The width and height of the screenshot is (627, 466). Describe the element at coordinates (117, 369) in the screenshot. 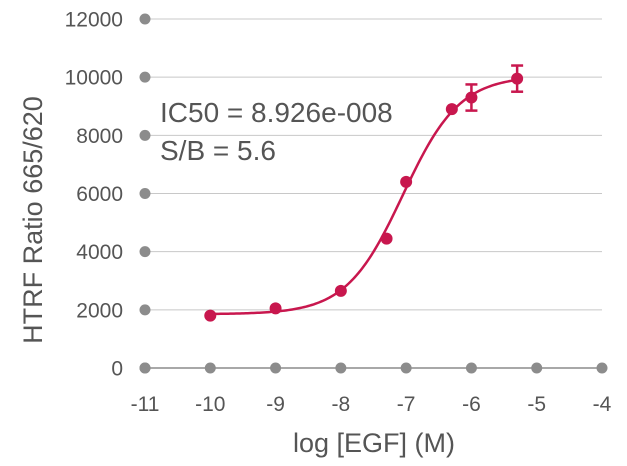

I see `y-tick-label-0: 0` at that location.